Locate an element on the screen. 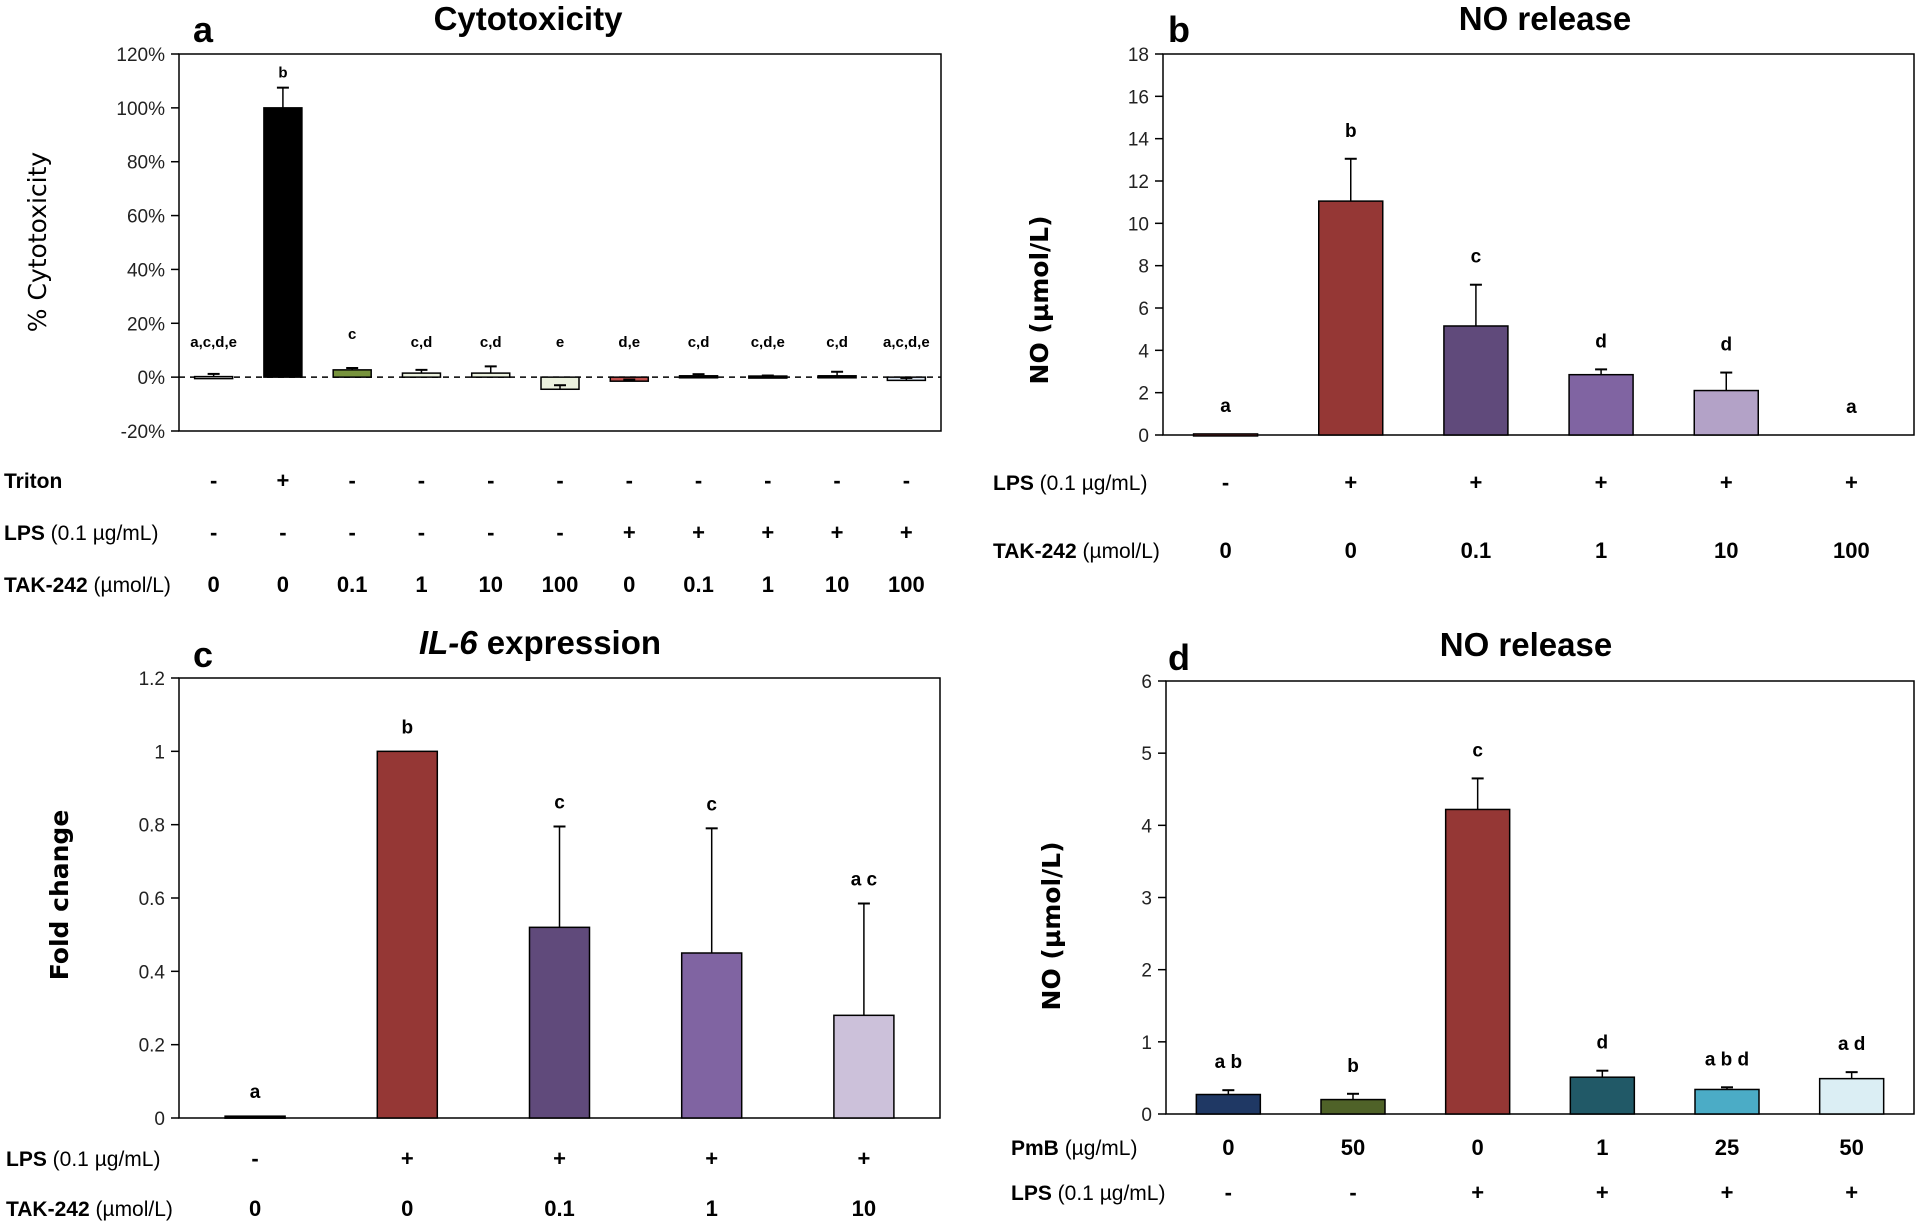  panel-d-condition-value: 50 is located at coordinates (1353, 1147).